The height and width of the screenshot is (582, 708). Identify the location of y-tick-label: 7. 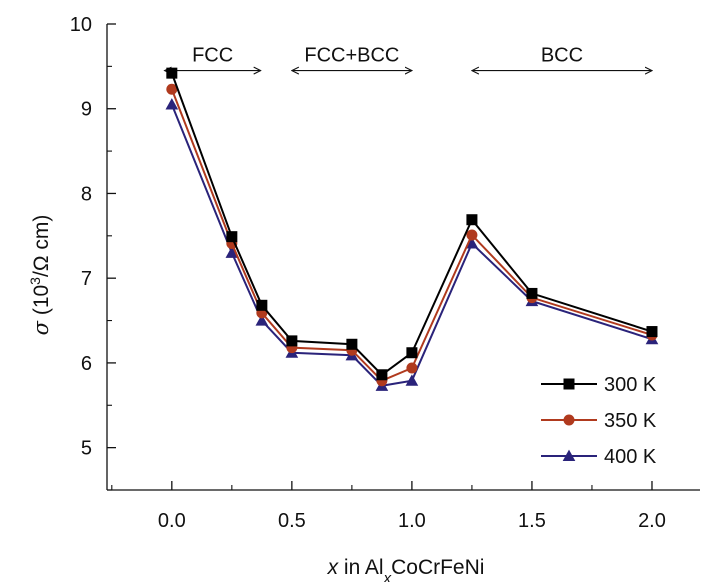
(86, 279).